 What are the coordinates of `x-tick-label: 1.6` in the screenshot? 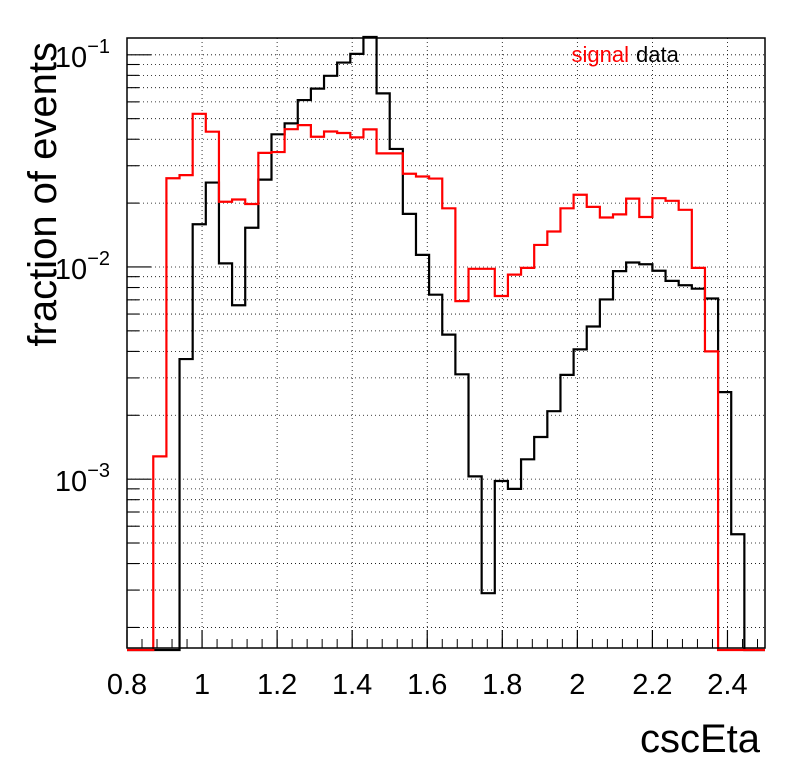 It's located at (427, 685).